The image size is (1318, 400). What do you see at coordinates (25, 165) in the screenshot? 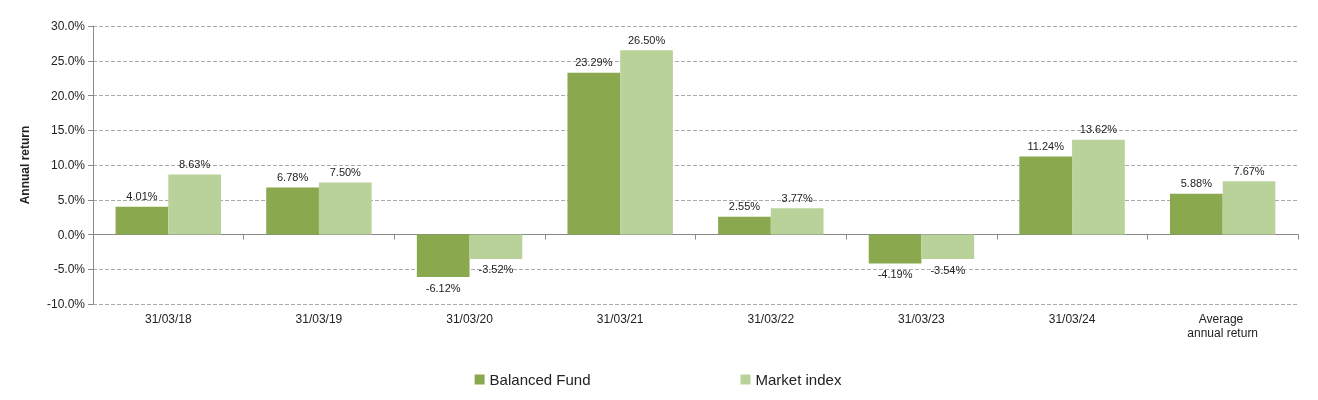
I see `y-axis-title: Annual return` at bounding box center [25, 165].